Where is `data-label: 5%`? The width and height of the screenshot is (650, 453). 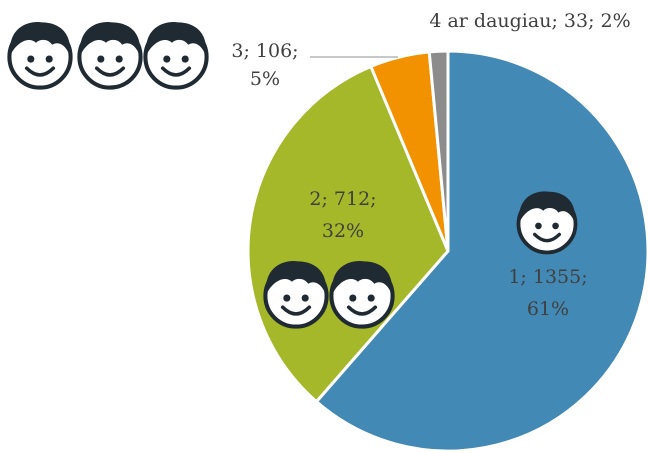 data-label: 5% is located at coordinates (265, 79).